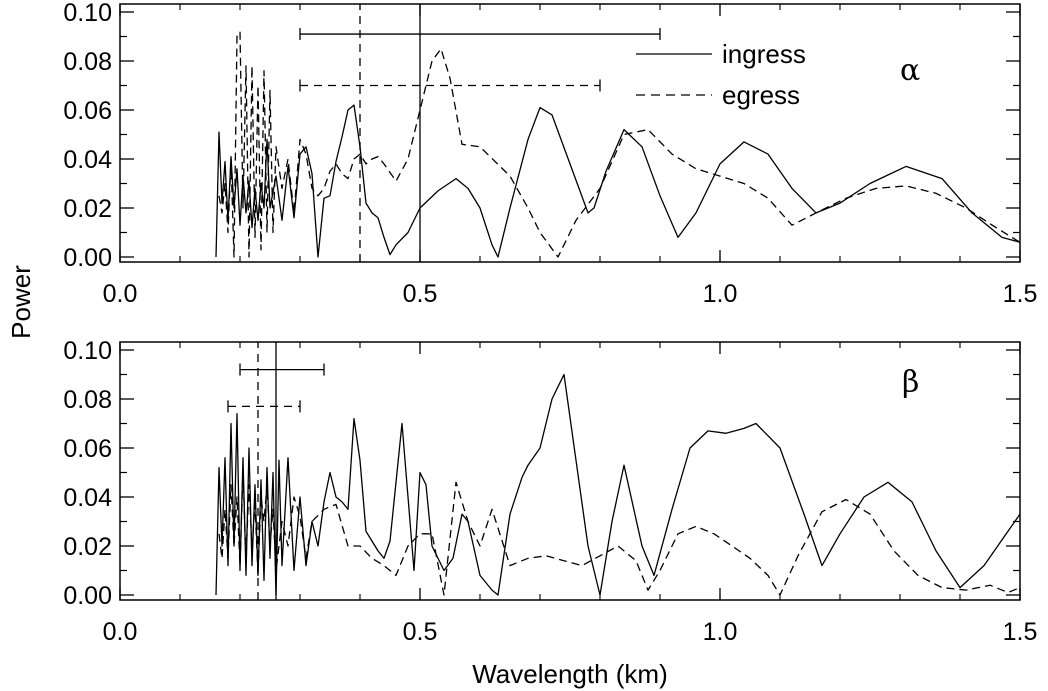 Image resolution: width=1048 pixels, height=691 pixels. What do you see at coordinates (910, 382) in the screenshot?
I see `panel-label-beta: β` at bounding box center [910, 382].